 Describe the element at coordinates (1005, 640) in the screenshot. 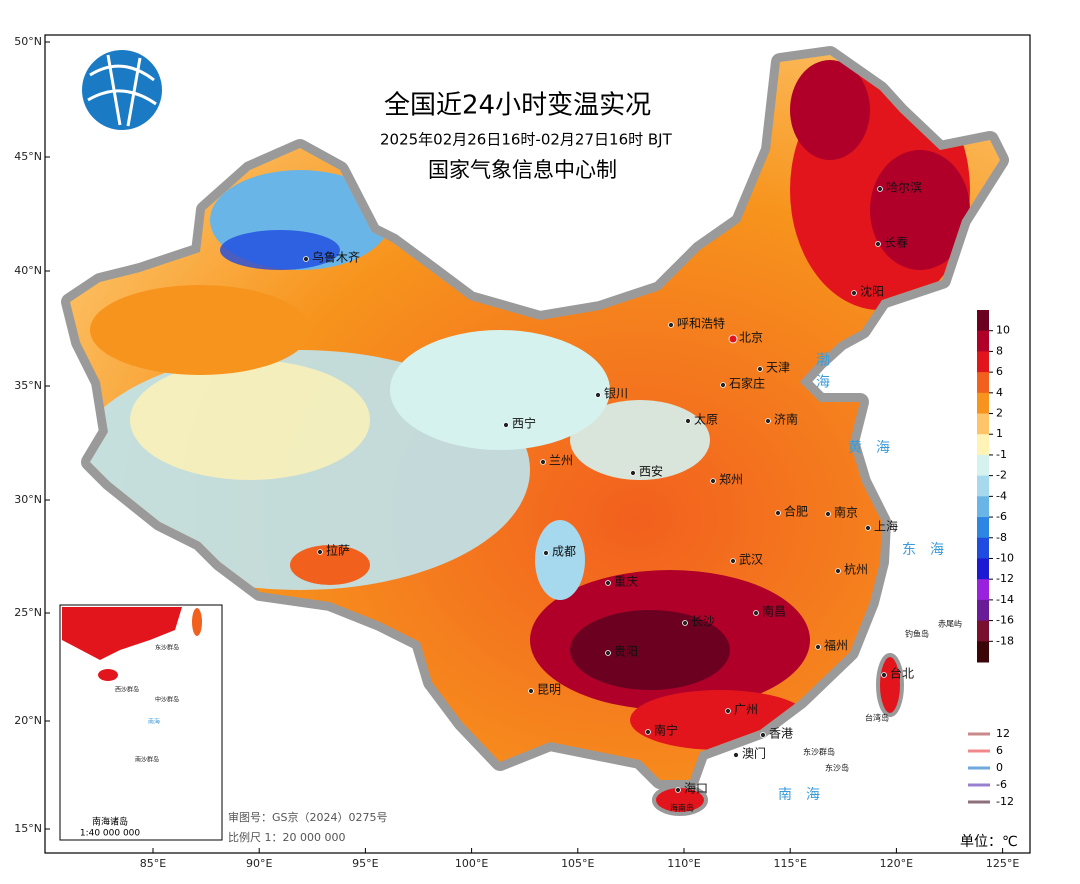

I see `colorbar-label: -18` at that location.